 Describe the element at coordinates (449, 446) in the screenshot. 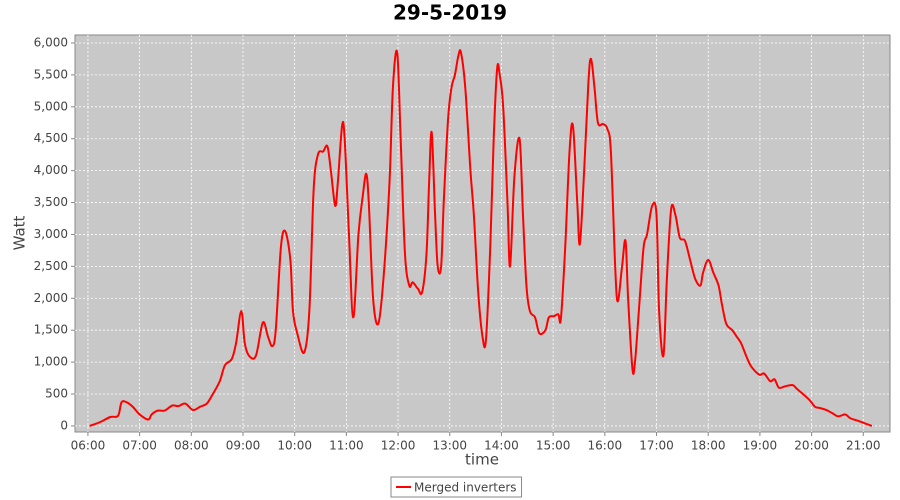

I see `x-tick-label: 13:00` at that location.